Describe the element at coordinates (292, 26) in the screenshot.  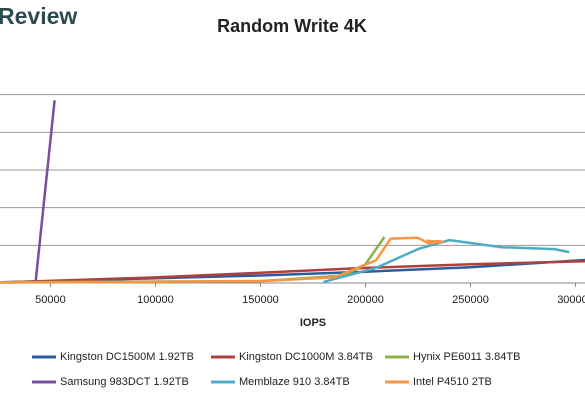
I see `chart-title: Random Write 4K` at that location.